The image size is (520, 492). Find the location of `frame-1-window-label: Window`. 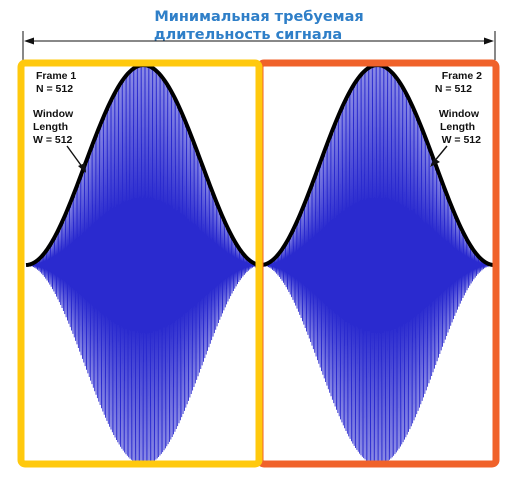

frame-1-window-label: Window is located at coordinates (53, 114).